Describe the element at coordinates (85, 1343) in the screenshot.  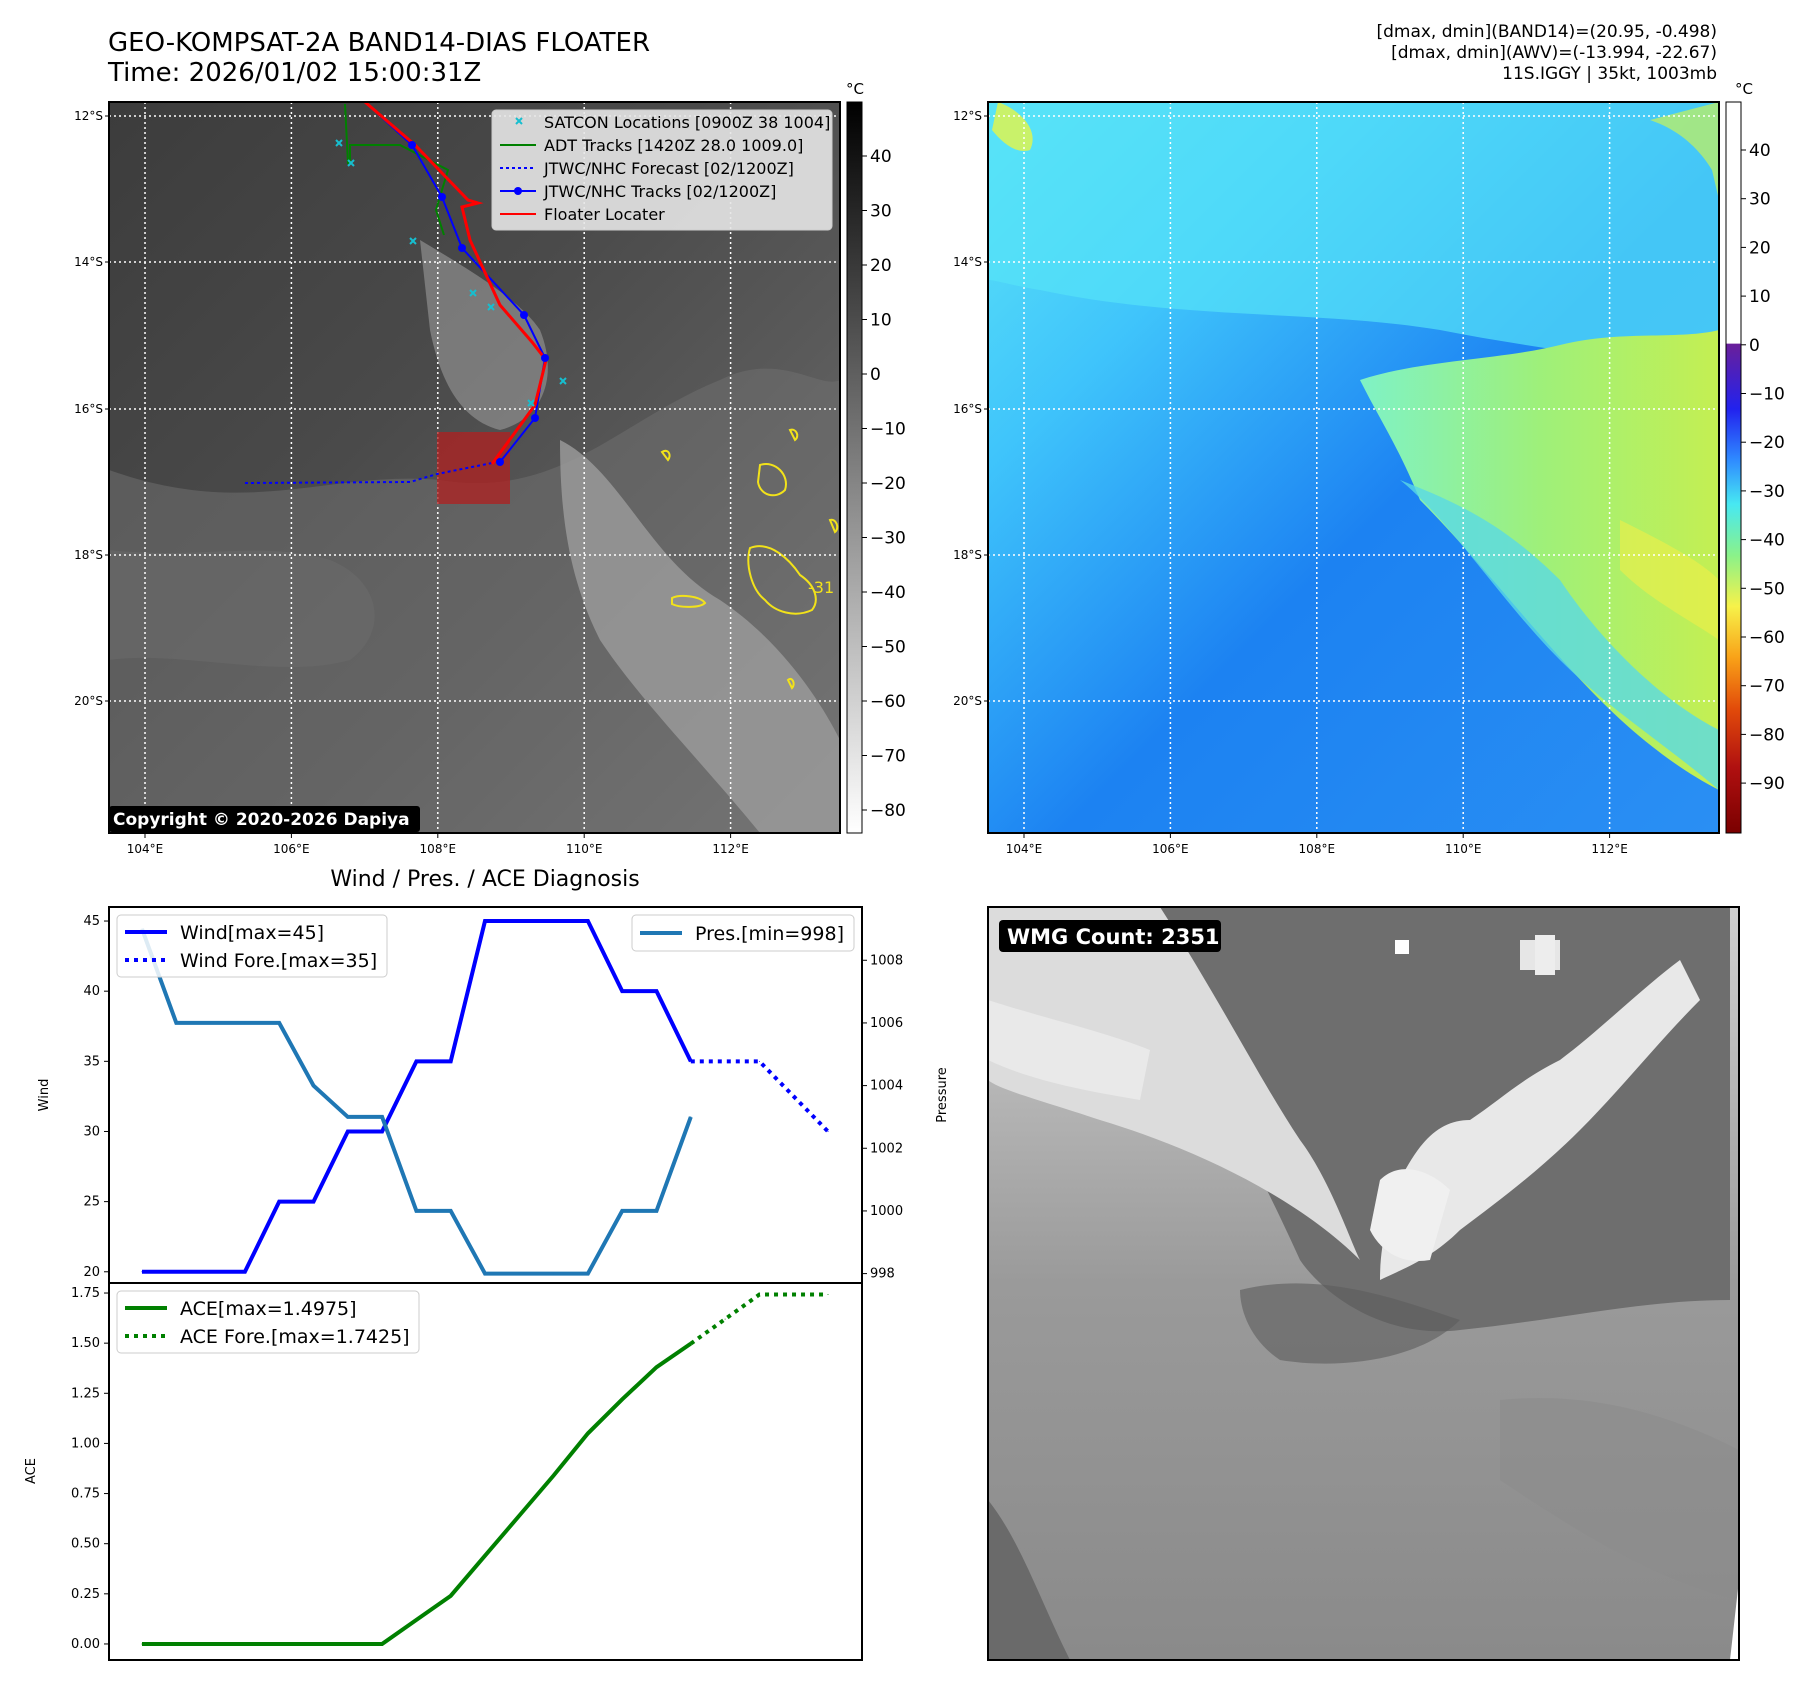
I see `ace-ytick-label: 1.50` at that location.